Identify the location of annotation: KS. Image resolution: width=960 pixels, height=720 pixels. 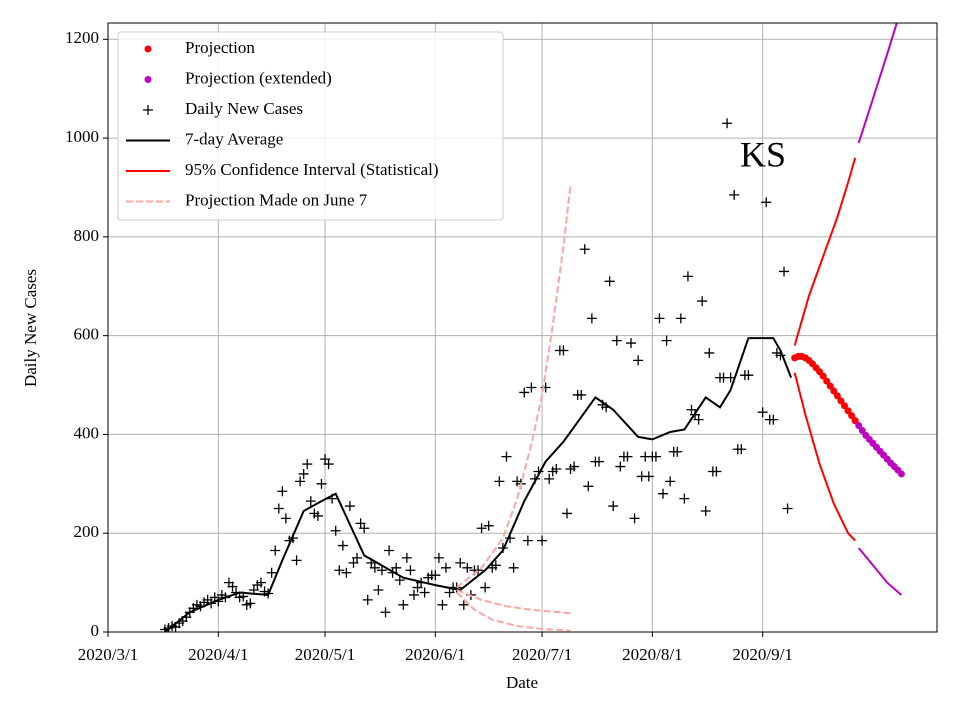
(763, 154).